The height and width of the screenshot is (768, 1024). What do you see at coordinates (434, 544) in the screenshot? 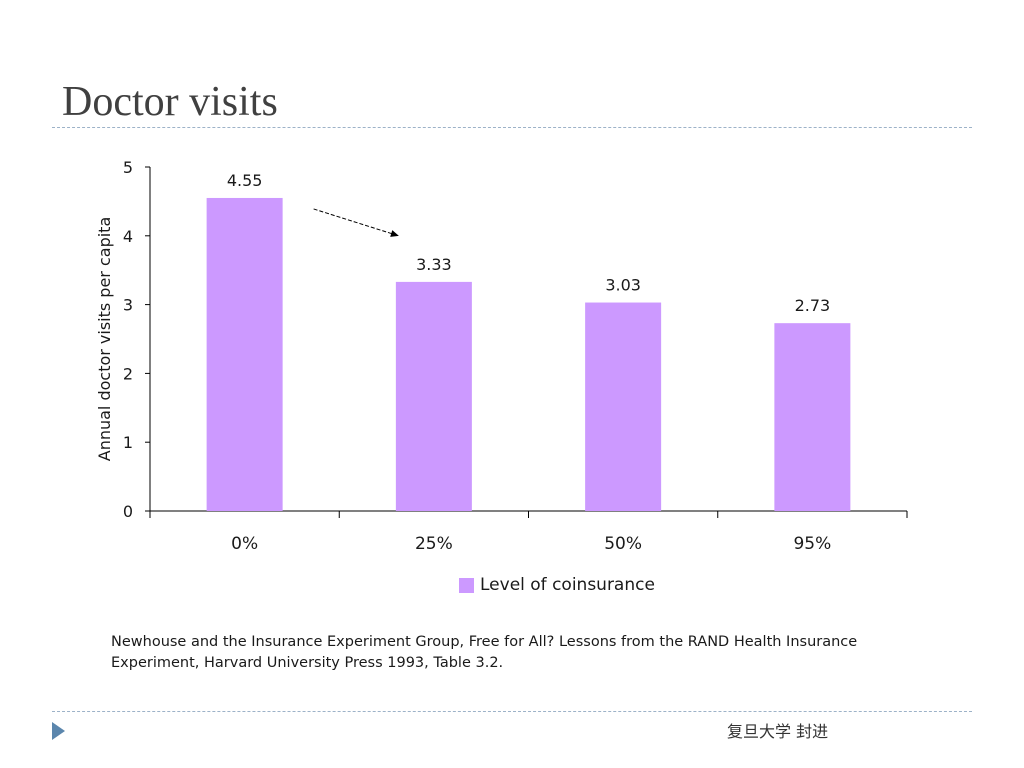
I see `x-tick-label: 25%` at bounding box center [434, 544].